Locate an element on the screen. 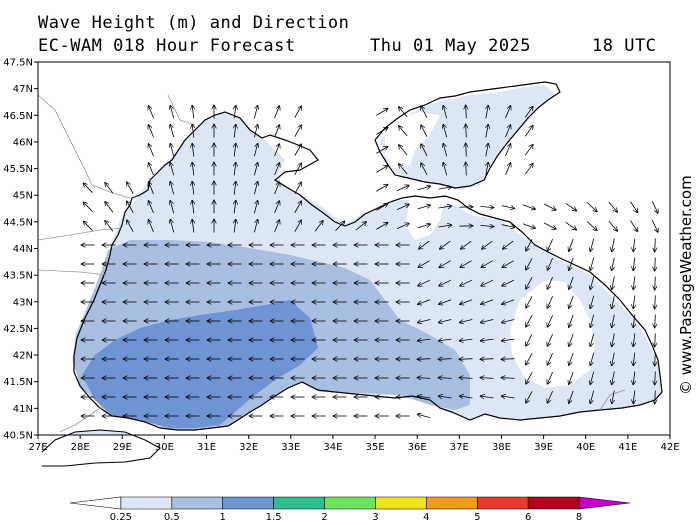 Image resolution: width=700 pixels, height=525 pixels. lat-label: 43.5N is located at coordinates (18, 276).